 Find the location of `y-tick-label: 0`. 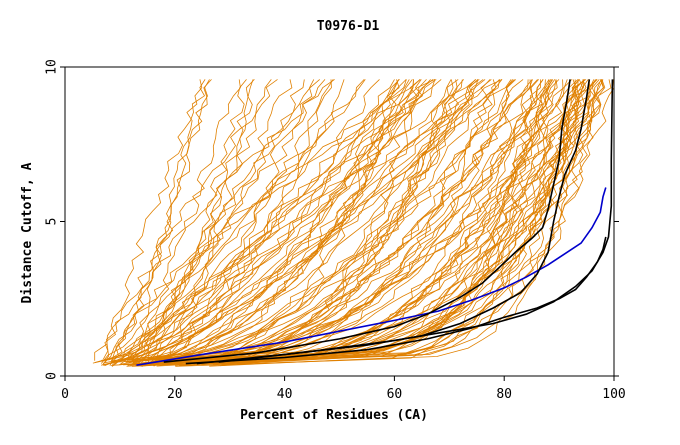

y-tick-label: 0 is located at coordinates (52, 376).